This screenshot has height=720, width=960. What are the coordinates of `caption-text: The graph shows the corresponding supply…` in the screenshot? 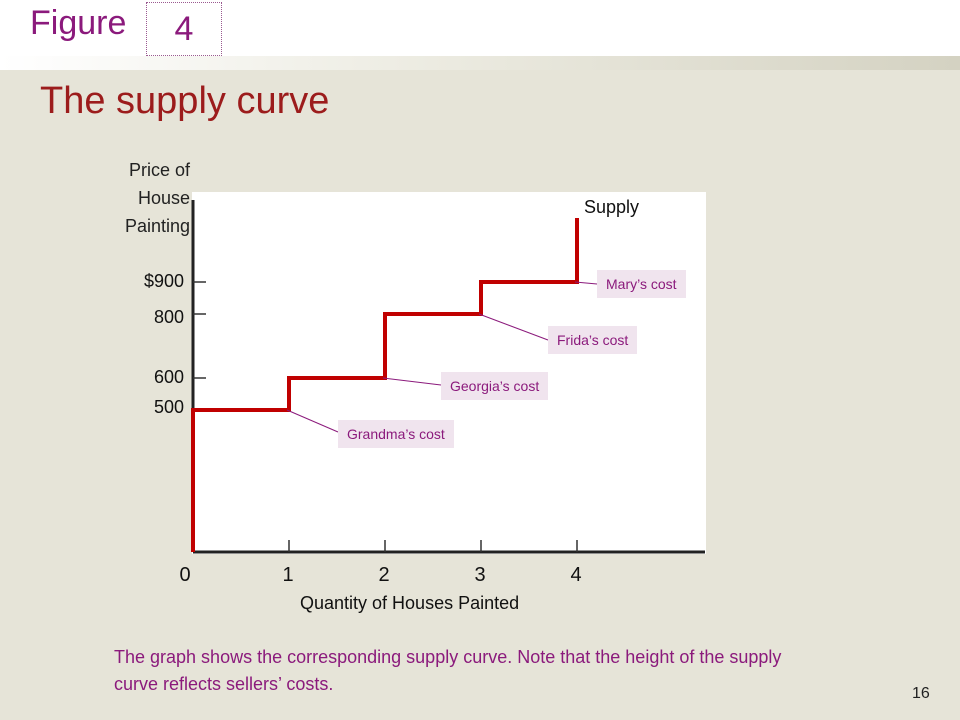 It's located at (448, 670).